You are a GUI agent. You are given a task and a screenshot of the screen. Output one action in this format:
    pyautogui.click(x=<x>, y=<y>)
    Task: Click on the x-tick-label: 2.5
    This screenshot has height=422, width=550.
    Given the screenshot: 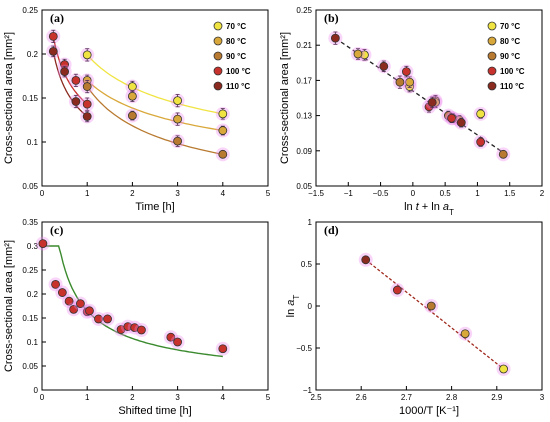 What is the action you would take?
    pyautogui.click(x=316, y=397)
    